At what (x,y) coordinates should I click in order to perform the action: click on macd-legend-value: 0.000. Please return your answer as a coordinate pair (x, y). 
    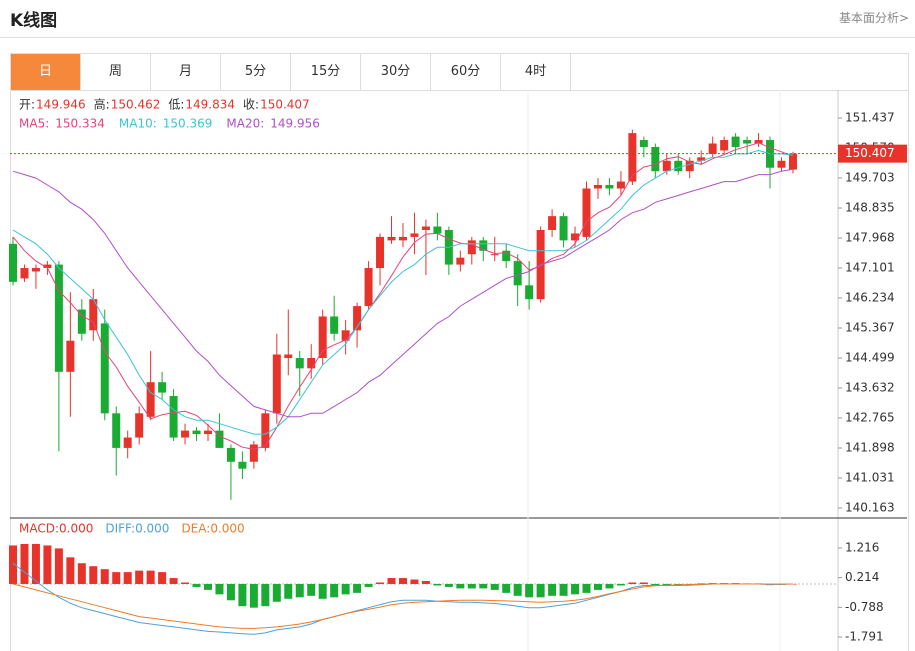
    Looking at the image, I should click on (227, 529).